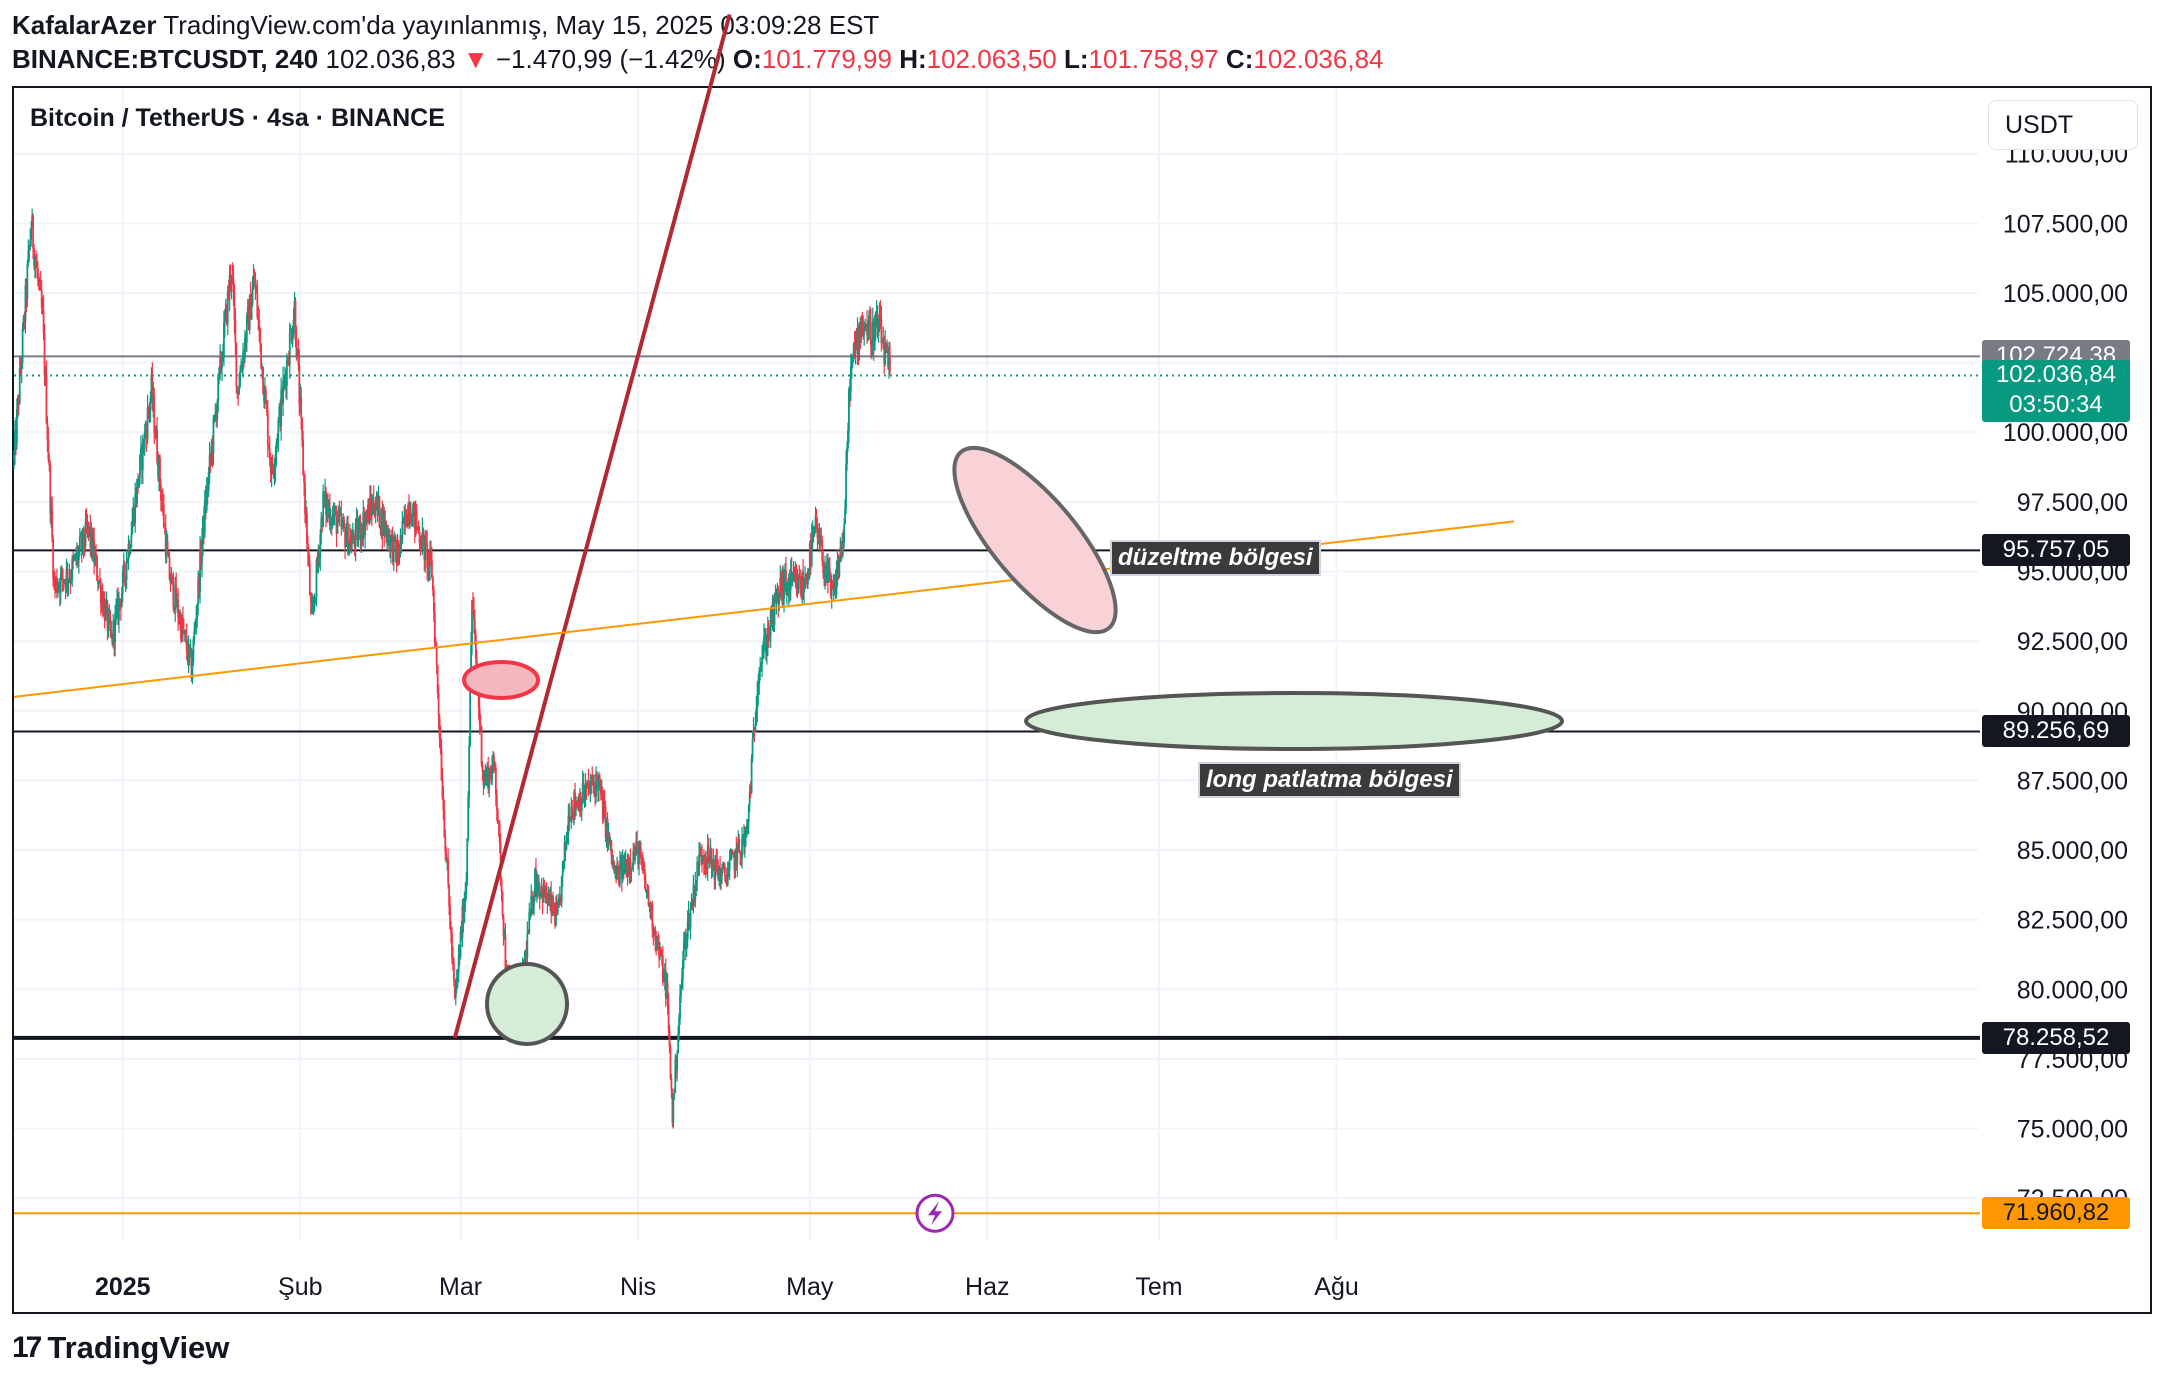 This screenshot has width=2164, height=1386. What do you see at coordinates (84, 25) in the screenshot?
I see `author-name: KafalarAzer` at bounding box center [84, 25].